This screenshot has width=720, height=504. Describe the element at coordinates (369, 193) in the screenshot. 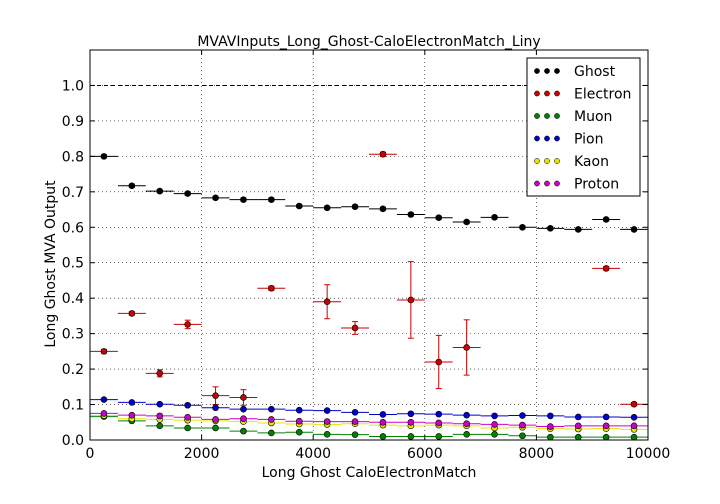

I see `series-ghost` at that location.